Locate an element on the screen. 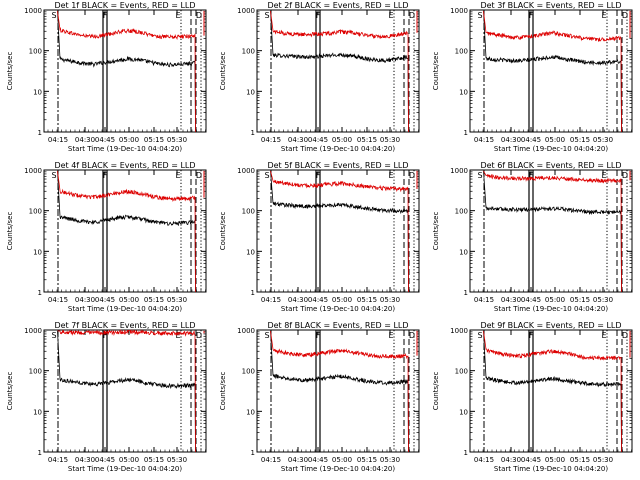 The image size is (640, 480). chart-title: Det 6f BLACK = Events, RED = LLD is located at coordinates (550, 165).